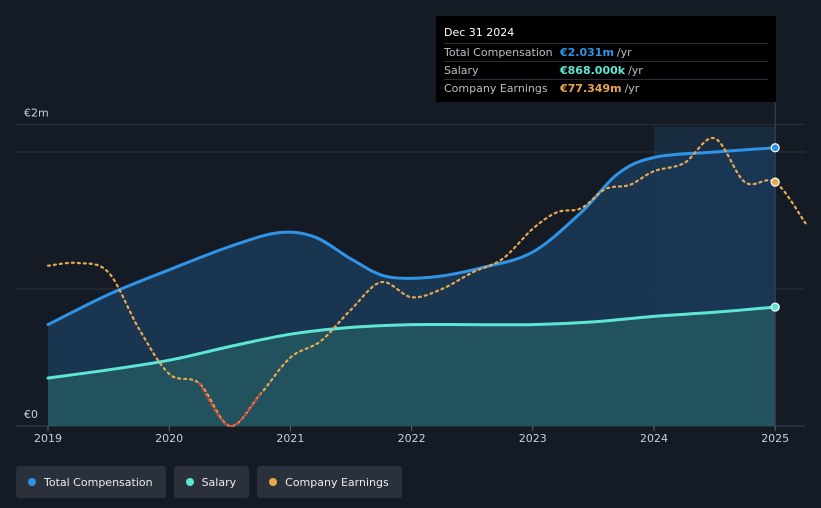 This screenshot has height=508, width=821. What do you see at coordinates (411, 342) in the screenshot?
I see `salary-line` at bounding box center [411, 342].